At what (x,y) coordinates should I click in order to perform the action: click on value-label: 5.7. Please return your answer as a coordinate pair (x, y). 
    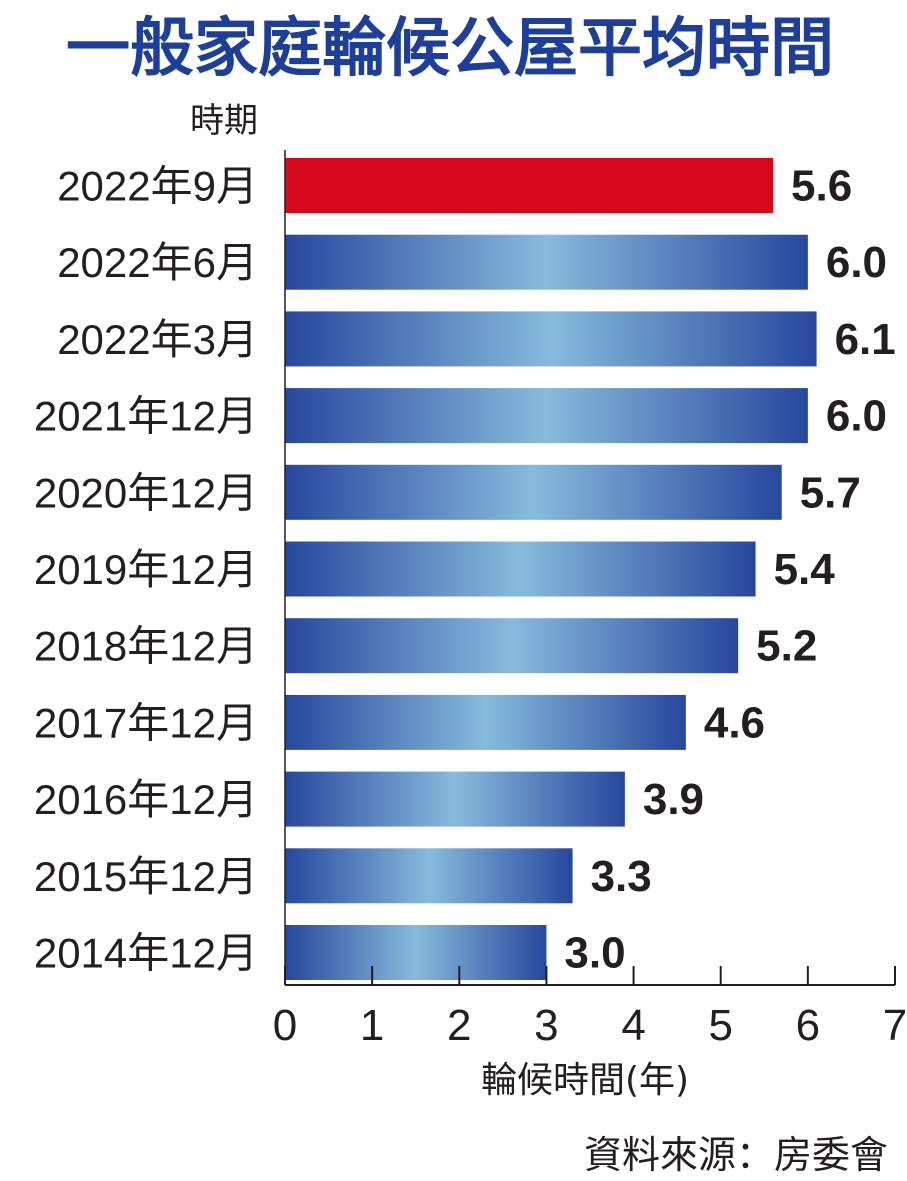
    Looking at the image, I should click on (830, 492).